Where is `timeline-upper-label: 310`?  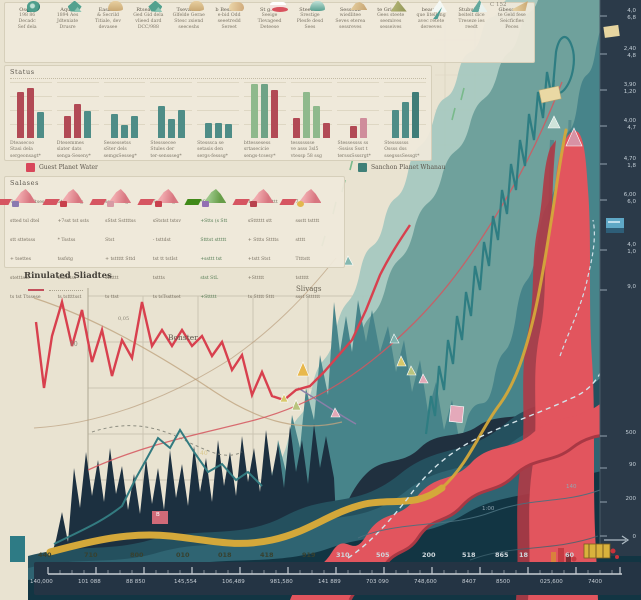
timeline-upper-label: 310 is located at coordinates (343, 555).